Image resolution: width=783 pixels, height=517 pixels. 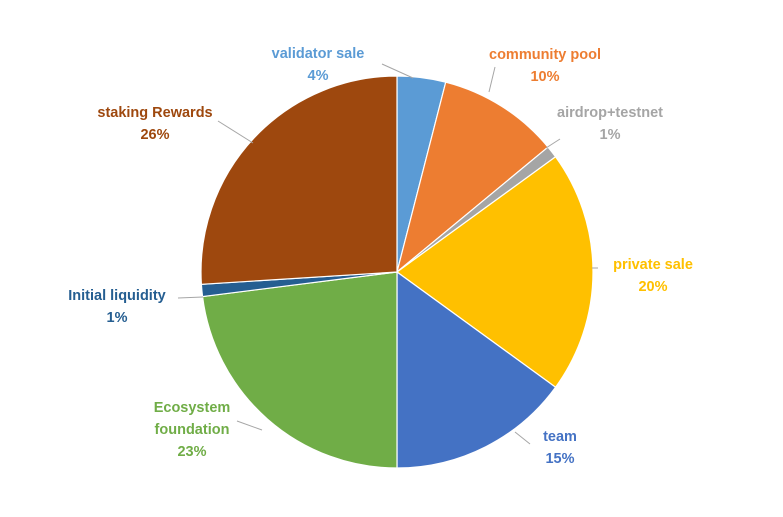 I want to click on data-label-percent: 26%, so click(x=154, y=135).